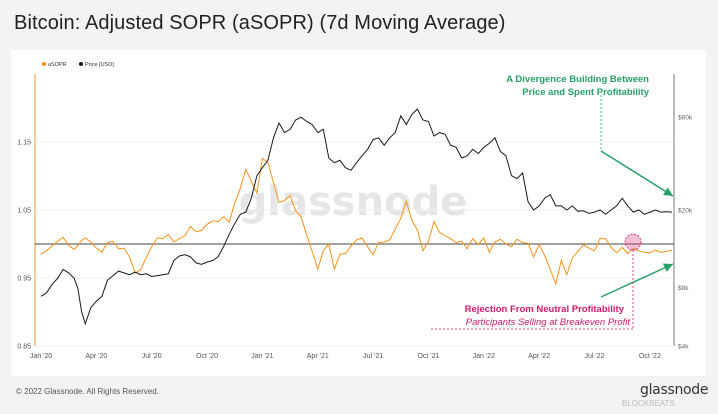  What do you see at coordinates (99, 65) in the screenshot?
I see `legend-price-label: Price [USD]` at bounding box center [99, 65].